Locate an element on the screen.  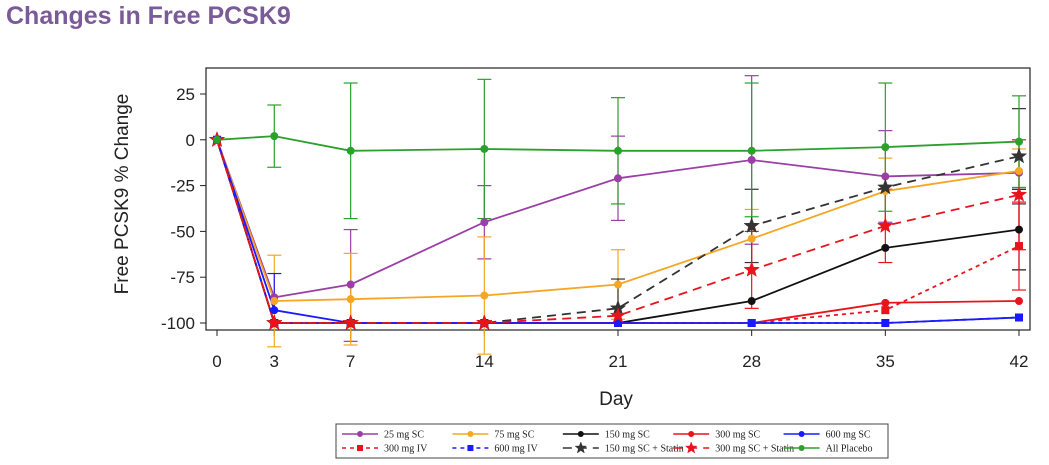
x-tick-label: 7 is located at coordinates (350, 361).